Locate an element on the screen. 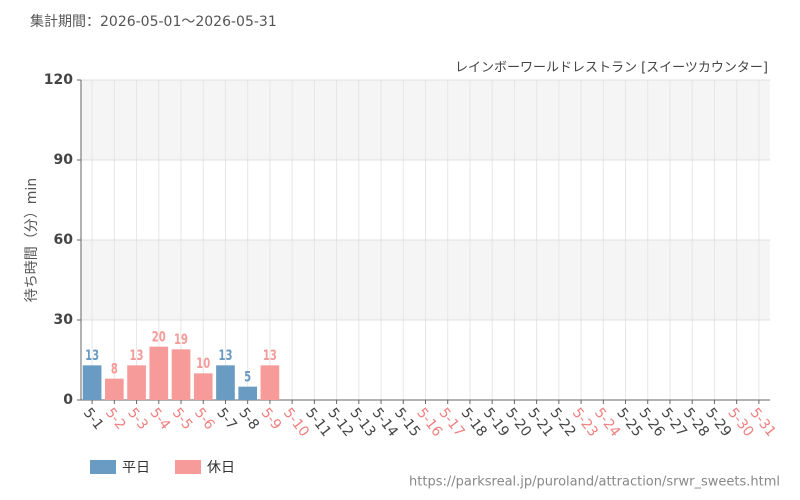  chart-title: 集計期間：2026-05-01～2026-05-31 is located at coordinates (153, 21).